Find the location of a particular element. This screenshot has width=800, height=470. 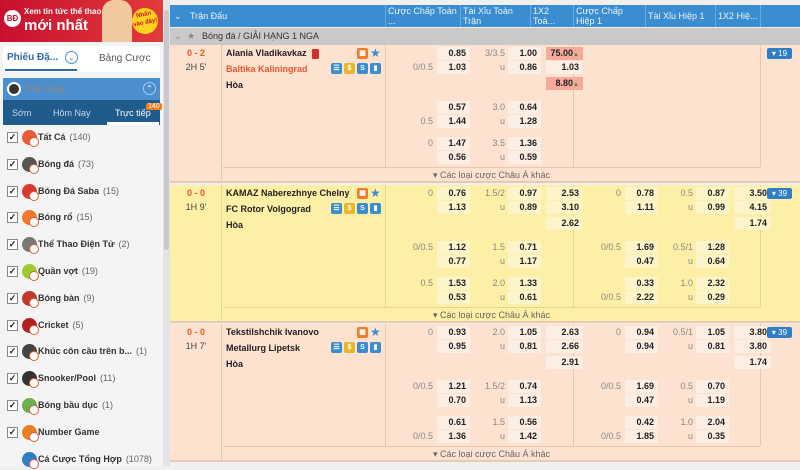

scrollbar-thumb is located at coordinates (166, 130).